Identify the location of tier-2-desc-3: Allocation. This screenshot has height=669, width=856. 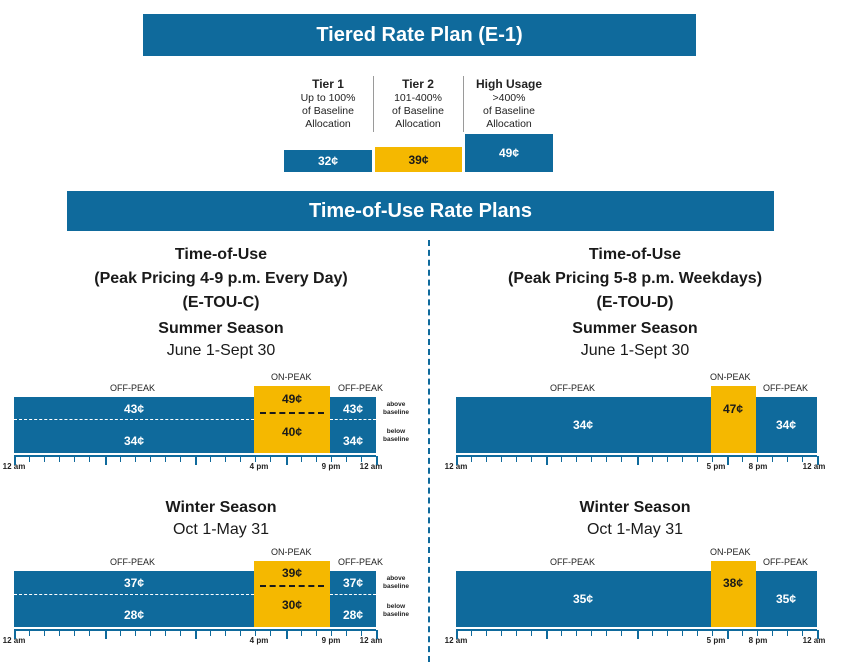
(418, 124).